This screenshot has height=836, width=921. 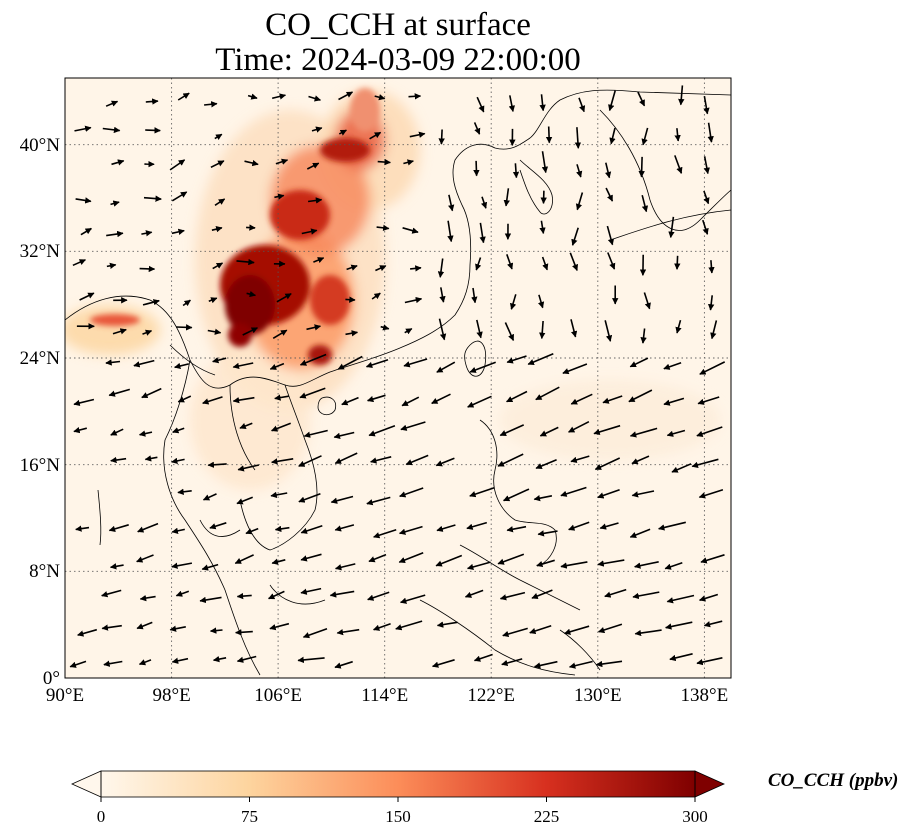 What do you see at coordinates (40, 145) in the screenshot?
I see `y-tick-40N: 40°N` at bounding box center [40, 145].